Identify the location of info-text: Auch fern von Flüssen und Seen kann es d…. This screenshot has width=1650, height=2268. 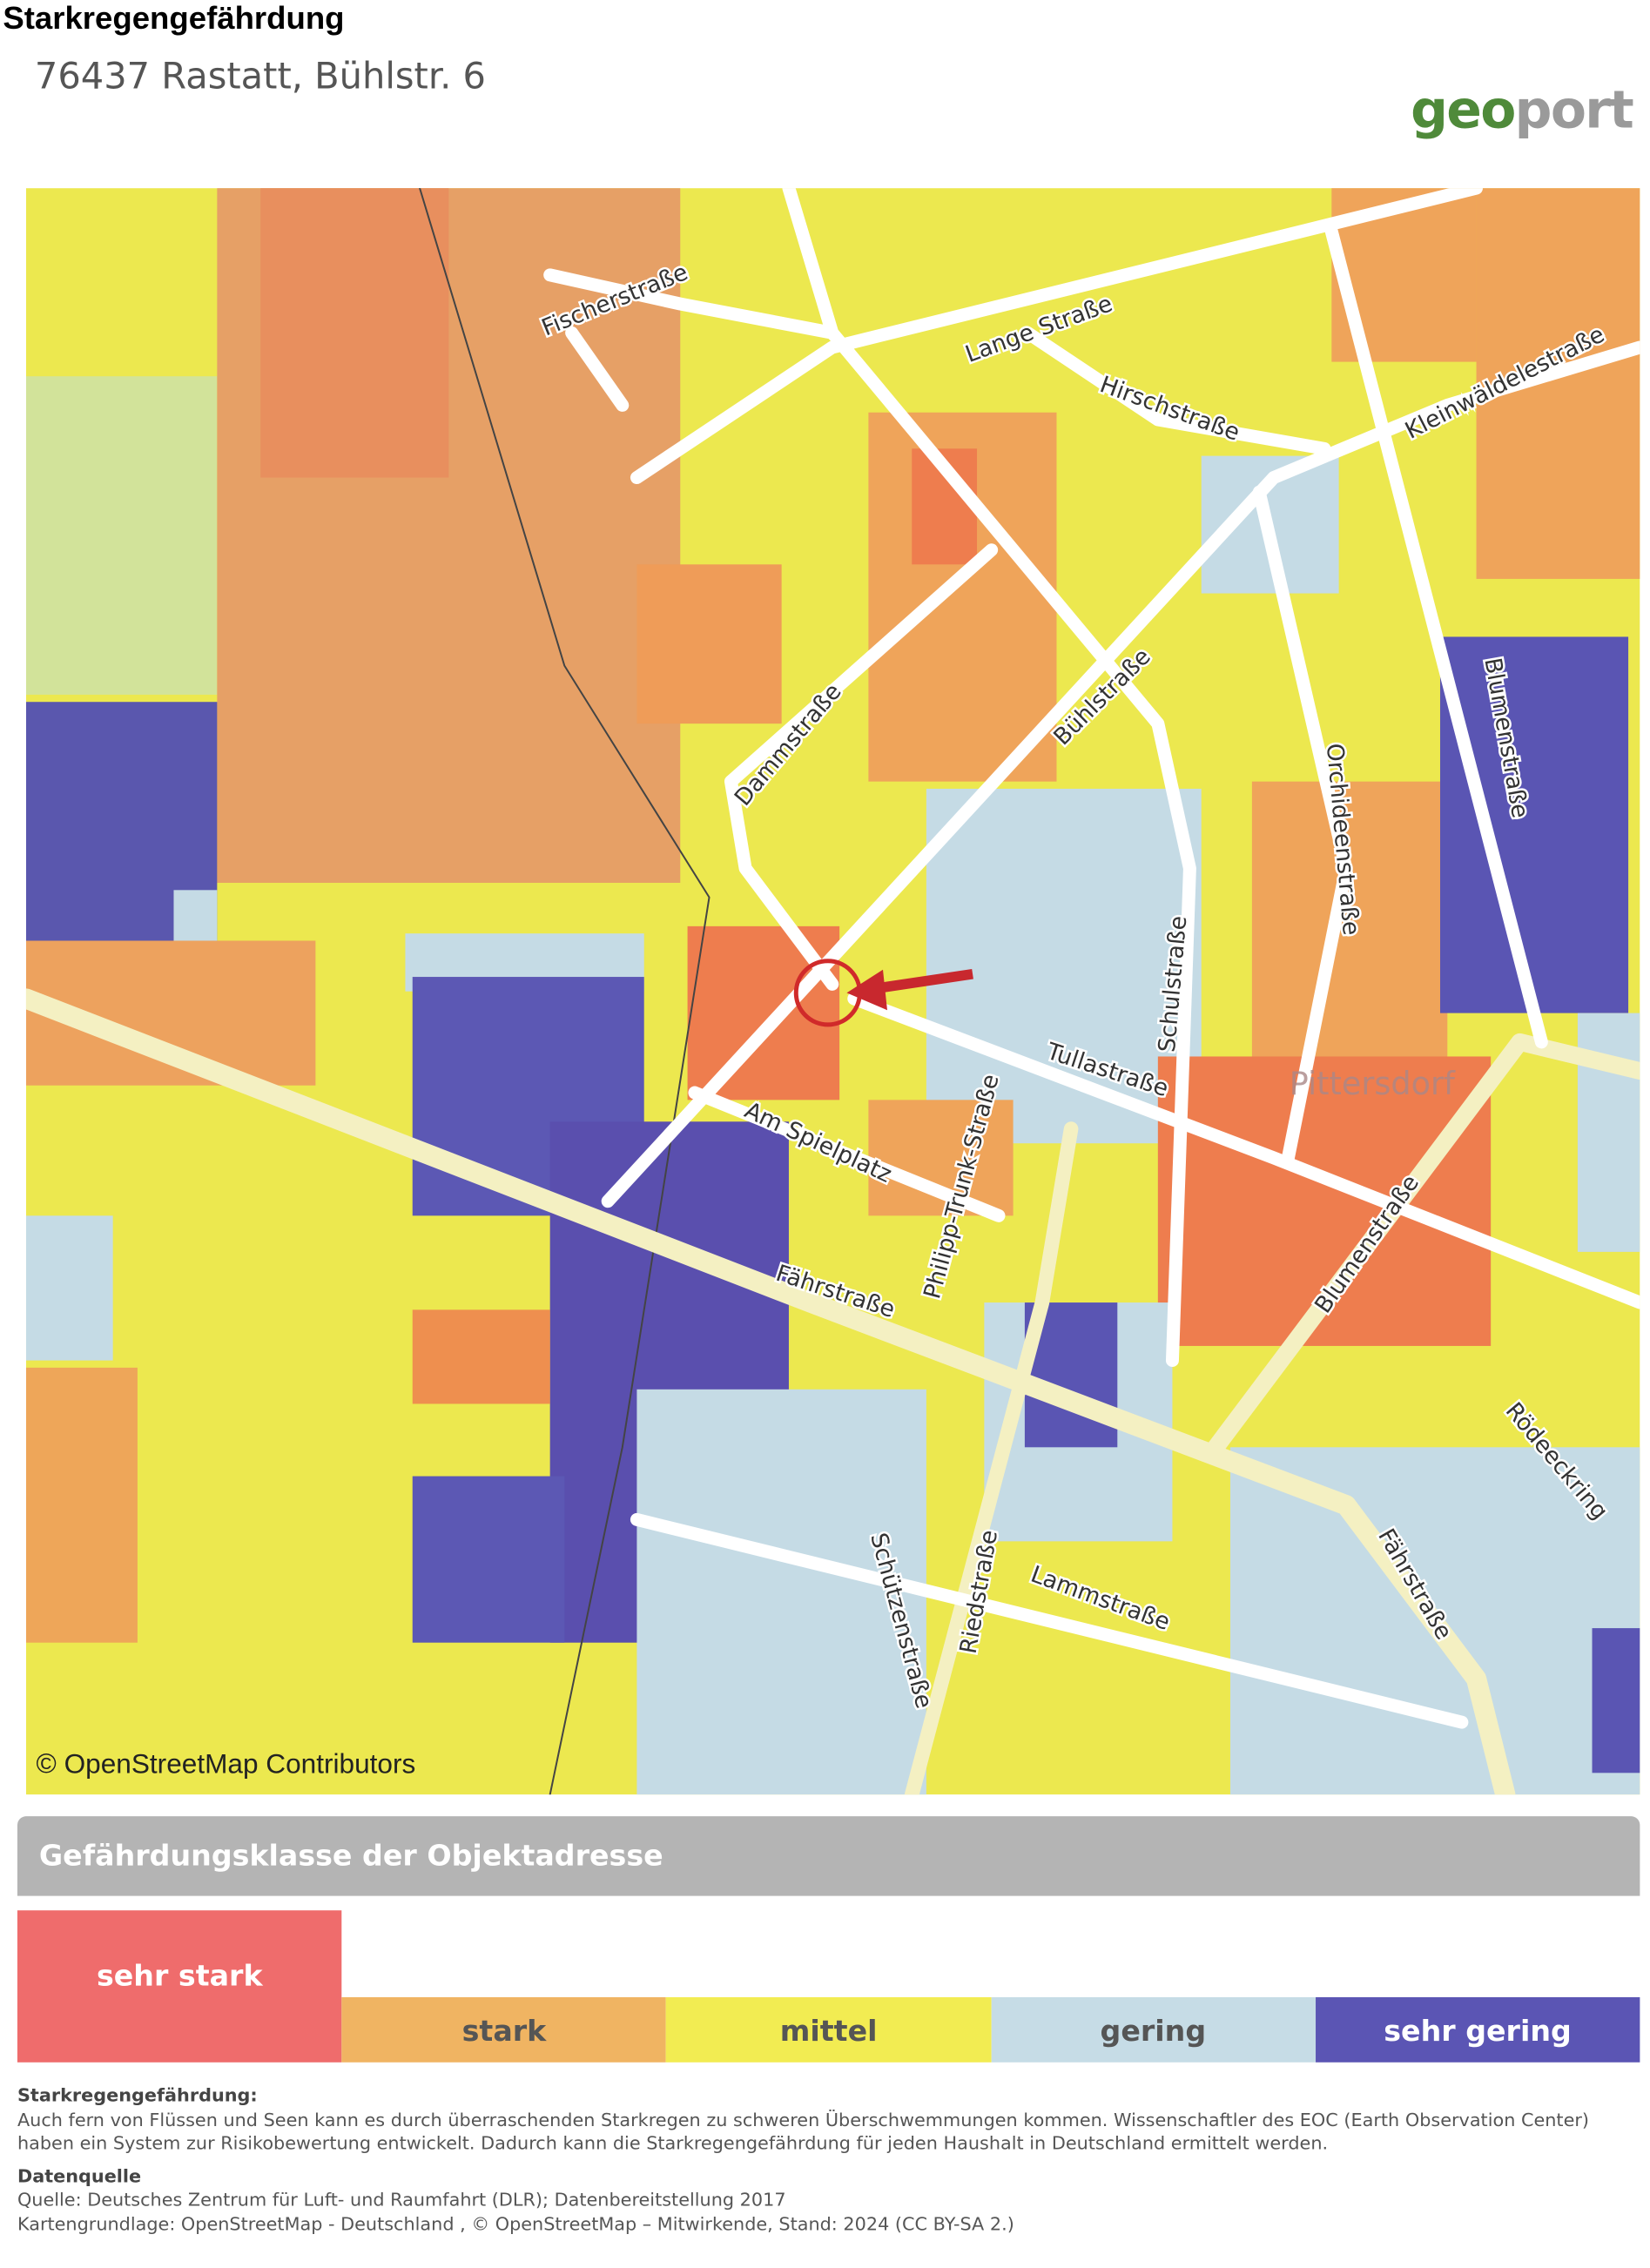
(803, 2131).